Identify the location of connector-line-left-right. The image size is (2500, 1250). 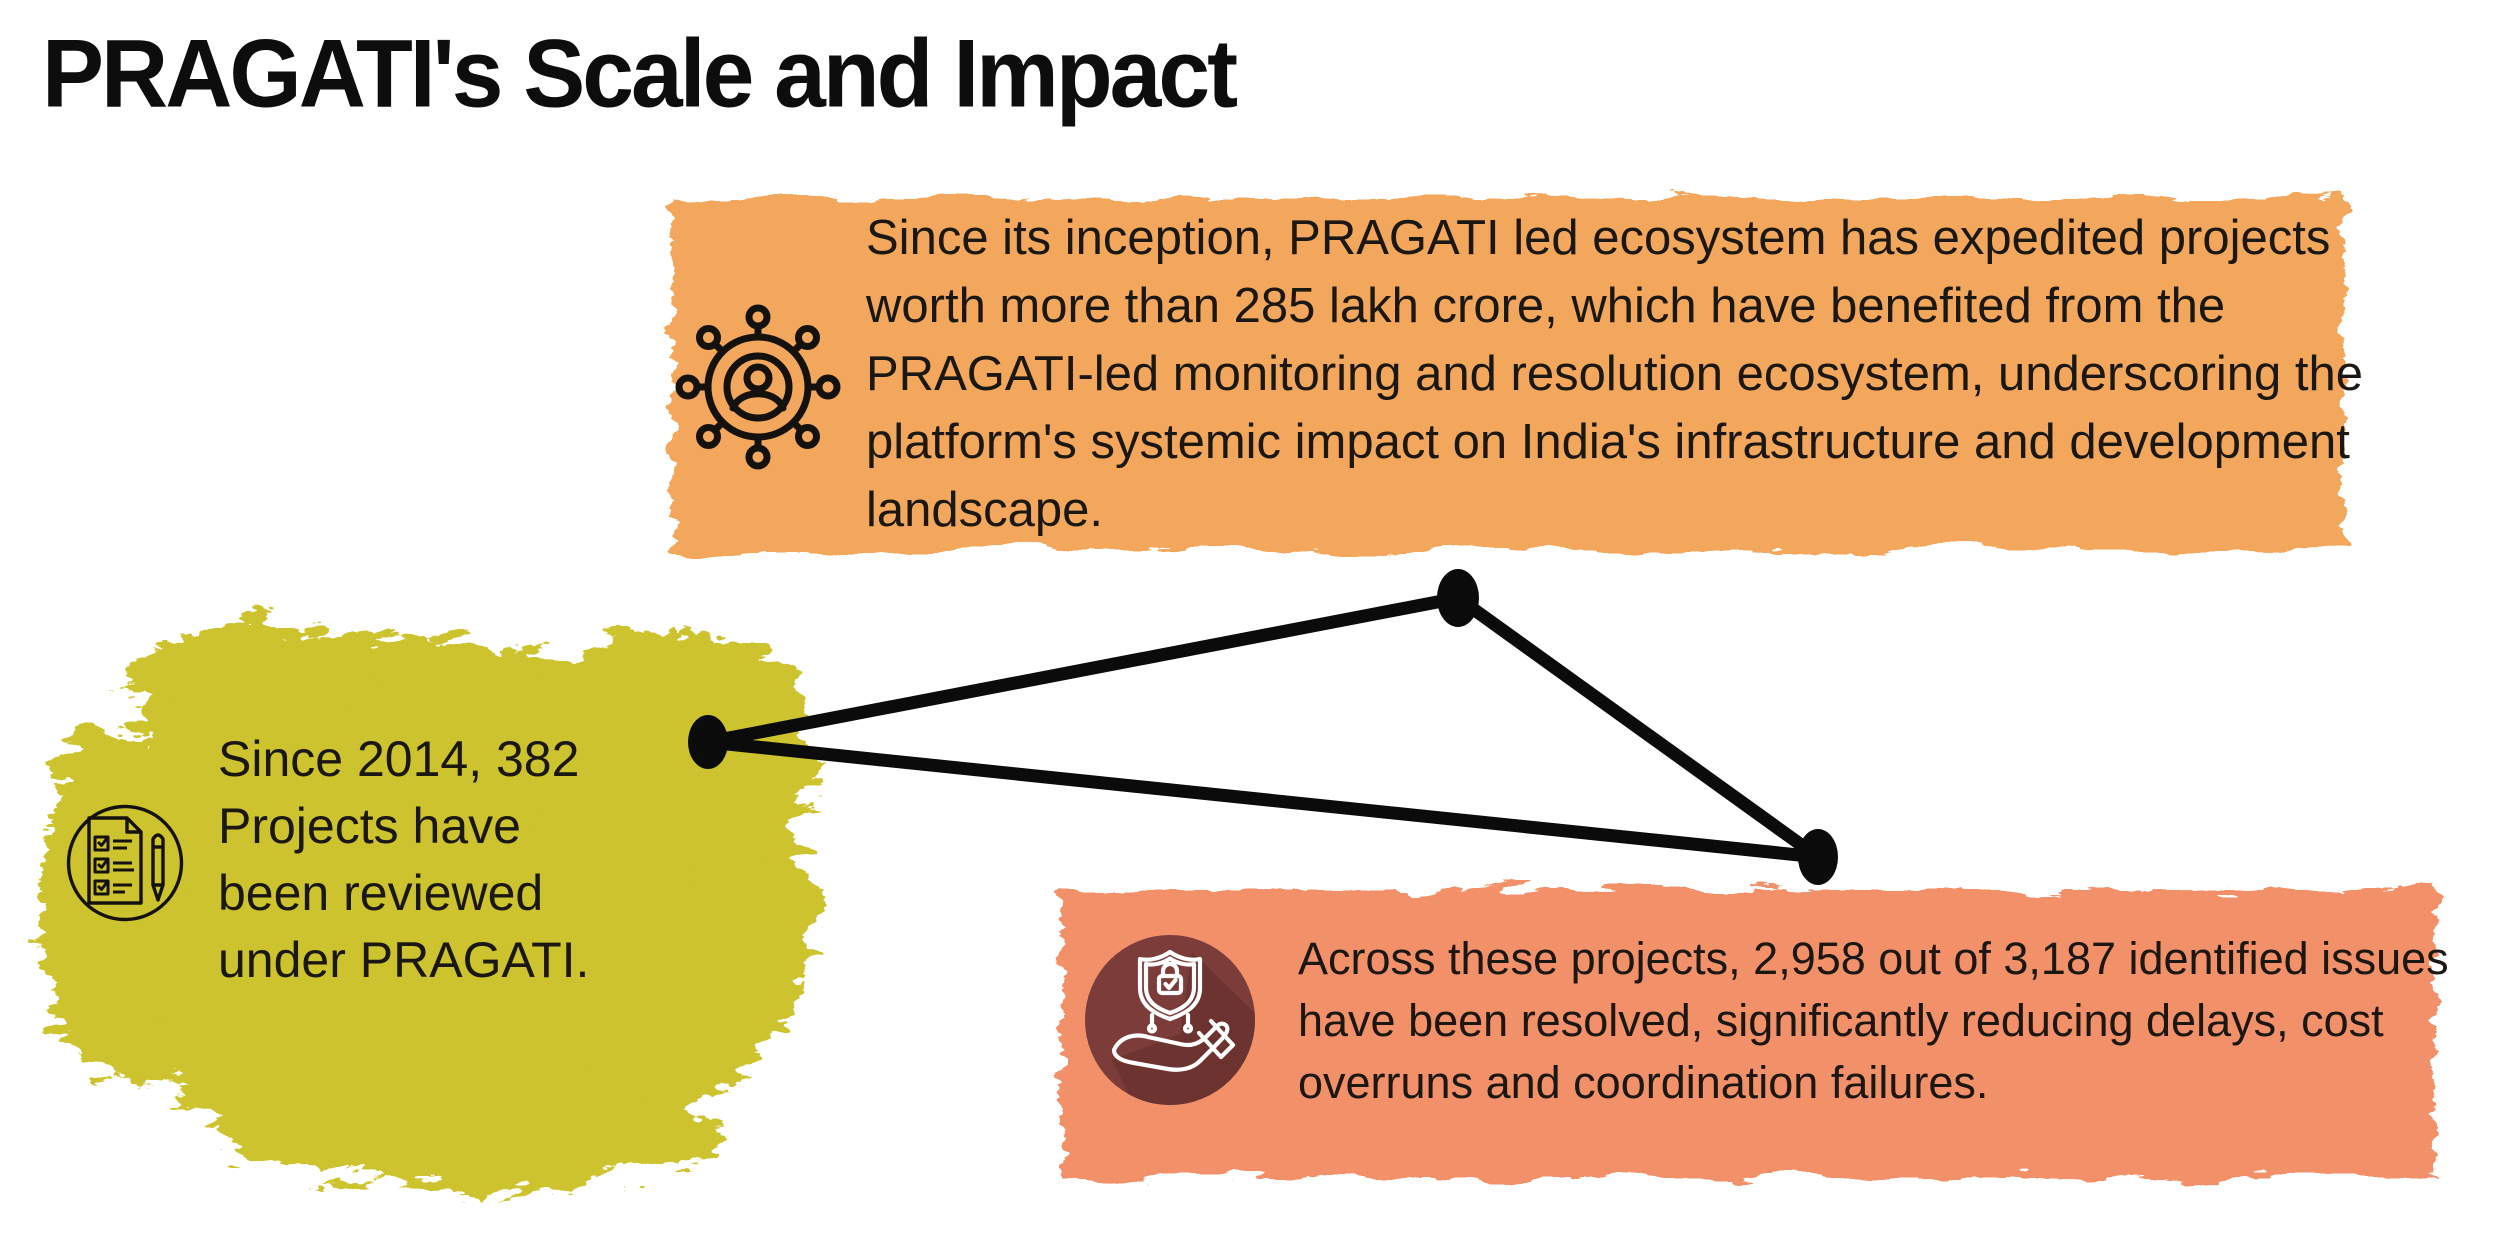
(1263, 799).